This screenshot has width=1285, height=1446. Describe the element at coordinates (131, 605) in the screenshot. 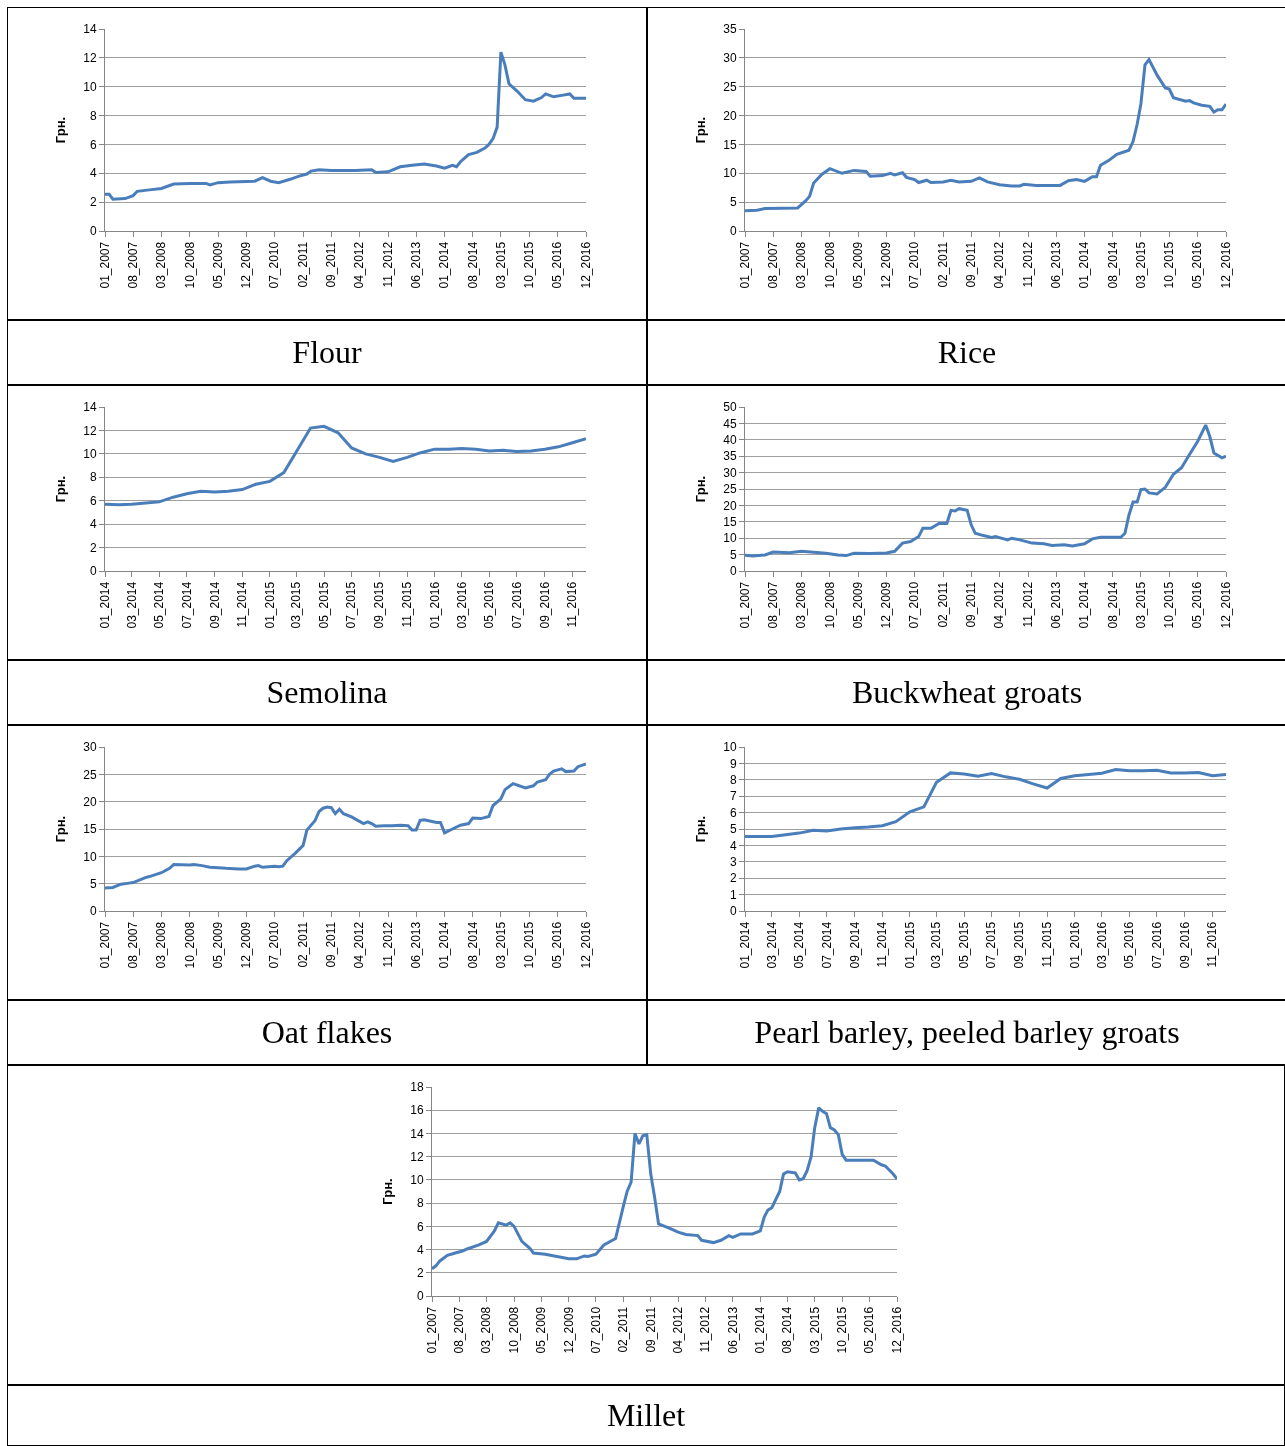

I see `x-tick-label: 03_2014` at that location.